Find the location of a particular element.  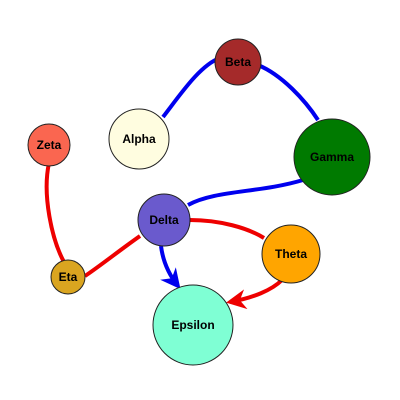

edge-alpha-beta is located at coordinates (191, 87).